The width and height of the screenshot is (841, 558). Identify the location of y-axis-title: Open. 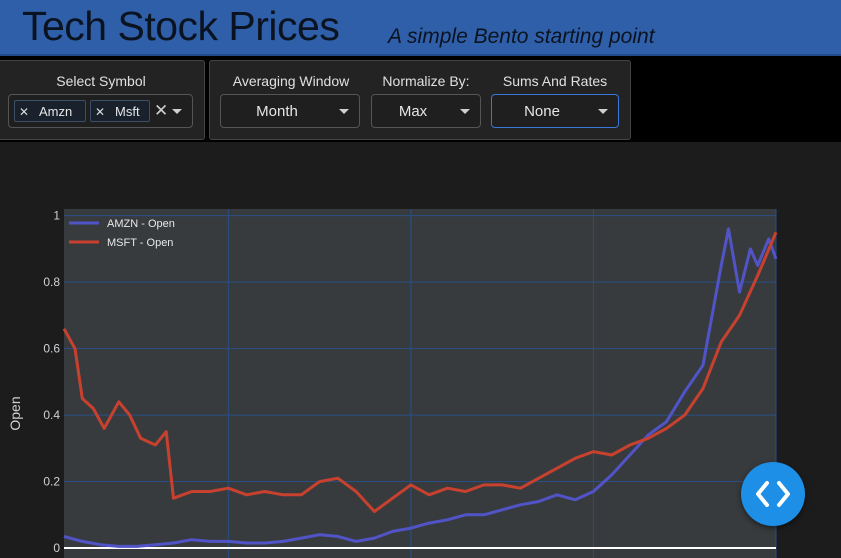
(15, 413).